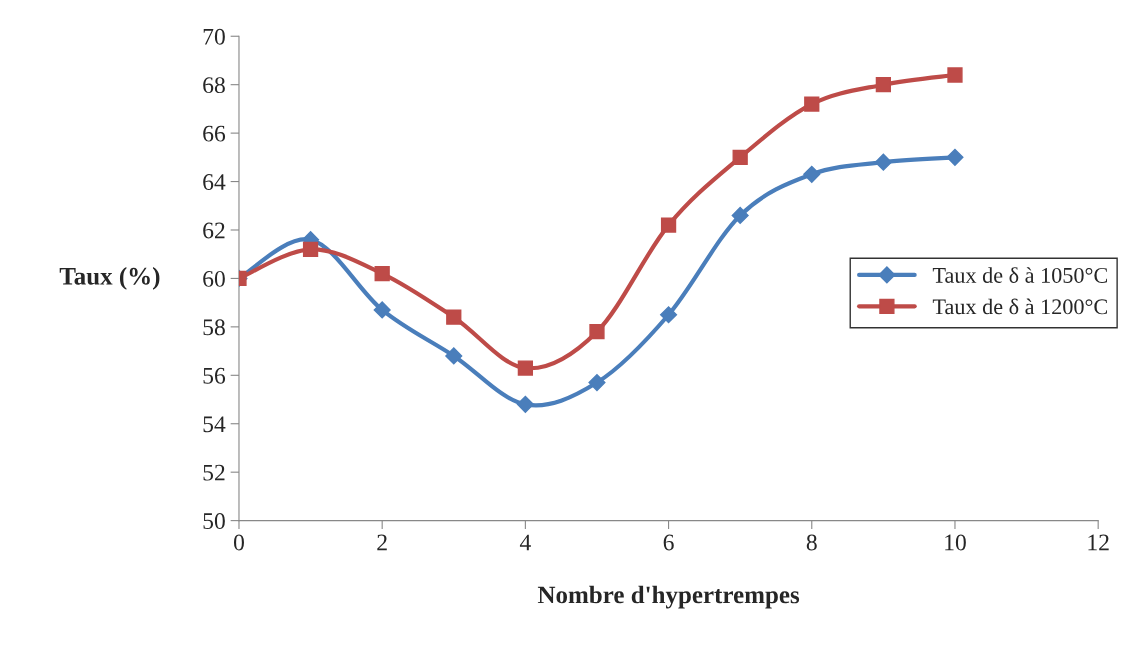  Describe the element at coordinates (811, 542) in the screenshot. I see `x-tick-label: 8` at that location.